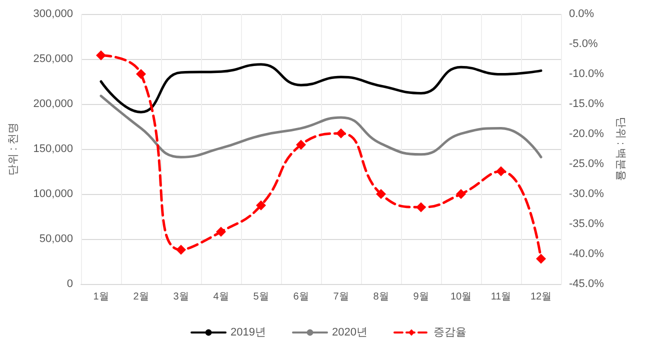 The image size is (657, 347). I want to click on y2-tick-label: -40.0%, so click(586, 254).